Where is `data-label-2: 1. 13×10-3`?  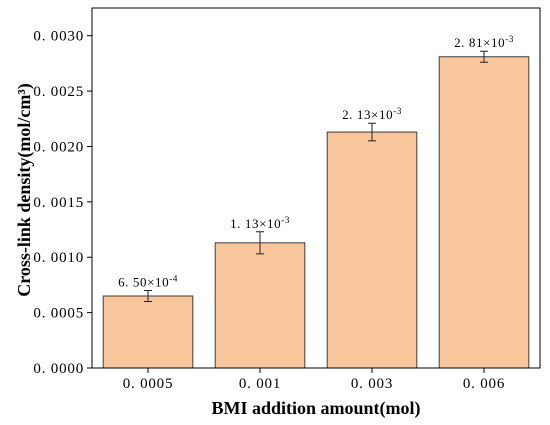
data-label-2: 1. 13×10-3 is located at coordinates (260, 223).